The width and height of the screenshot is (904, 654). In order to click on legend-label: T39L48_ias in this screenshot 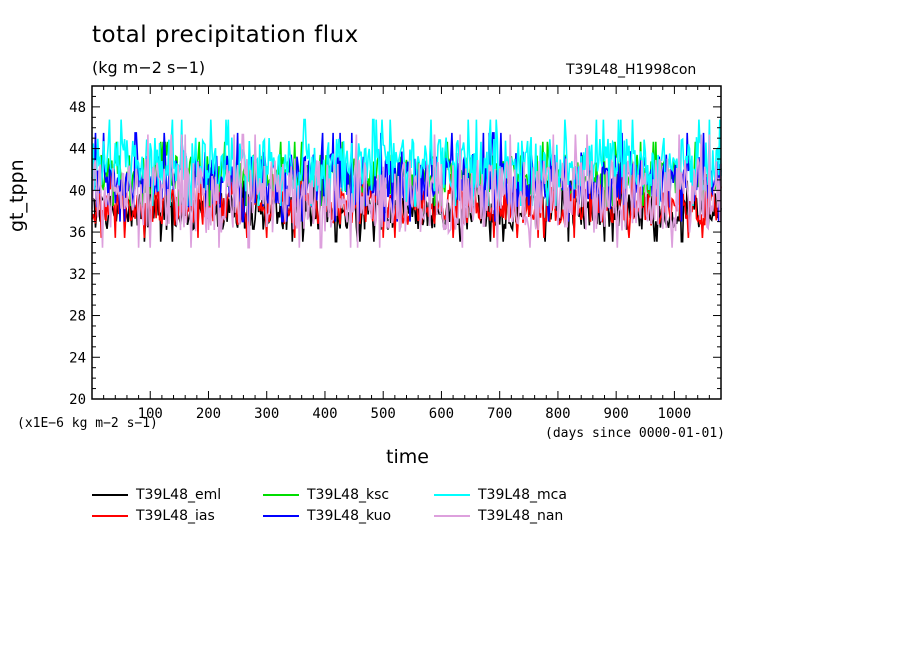, I will do `click(175, 516)`.